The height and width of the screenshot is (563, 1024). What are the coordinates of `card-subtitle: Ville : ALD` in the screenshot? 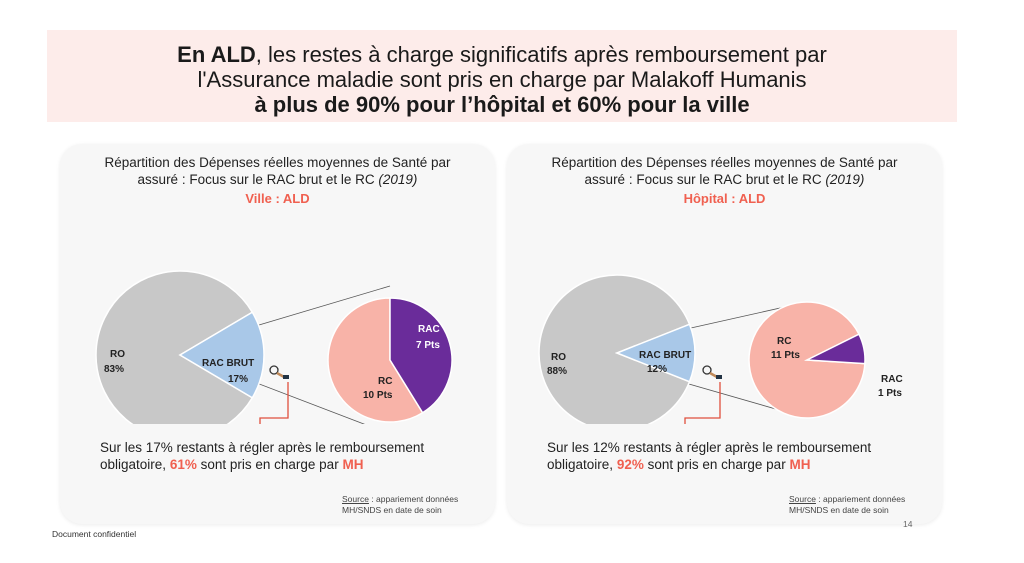 It's located at (277, 198).